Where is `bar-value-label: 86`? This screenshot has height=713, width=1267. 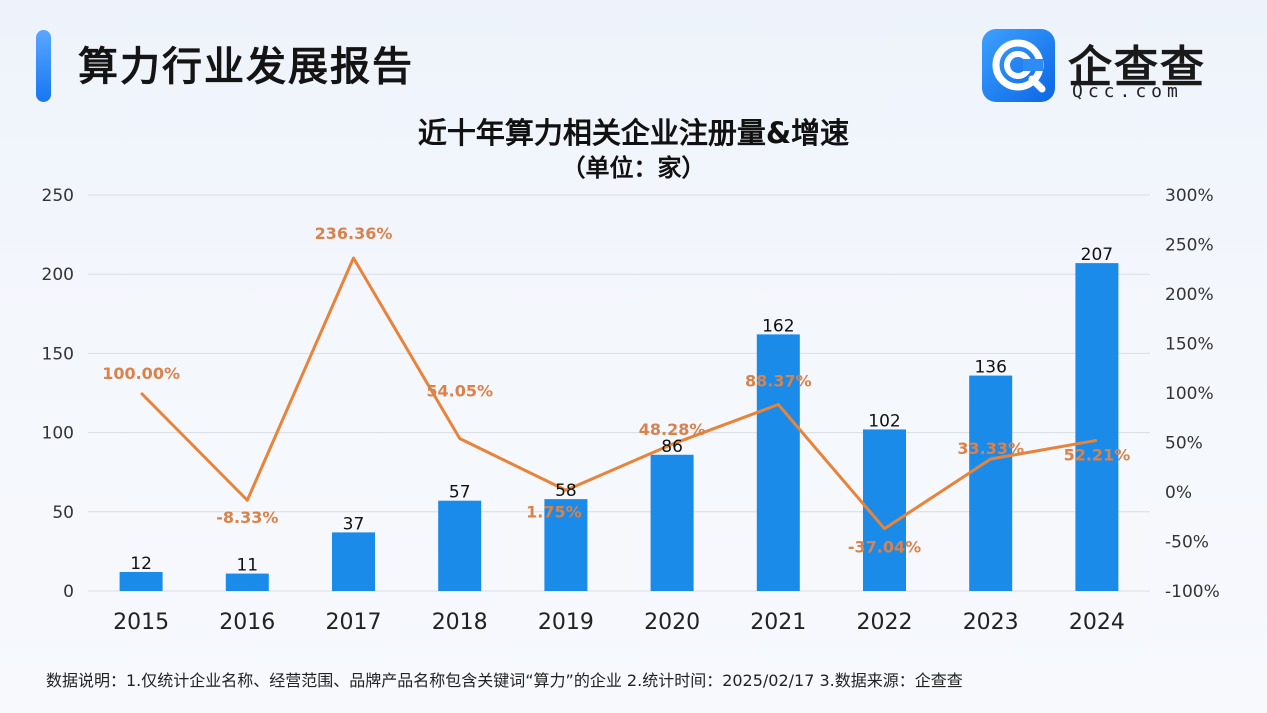
bar-value-label: 86 is located at coordinates (672, 447).